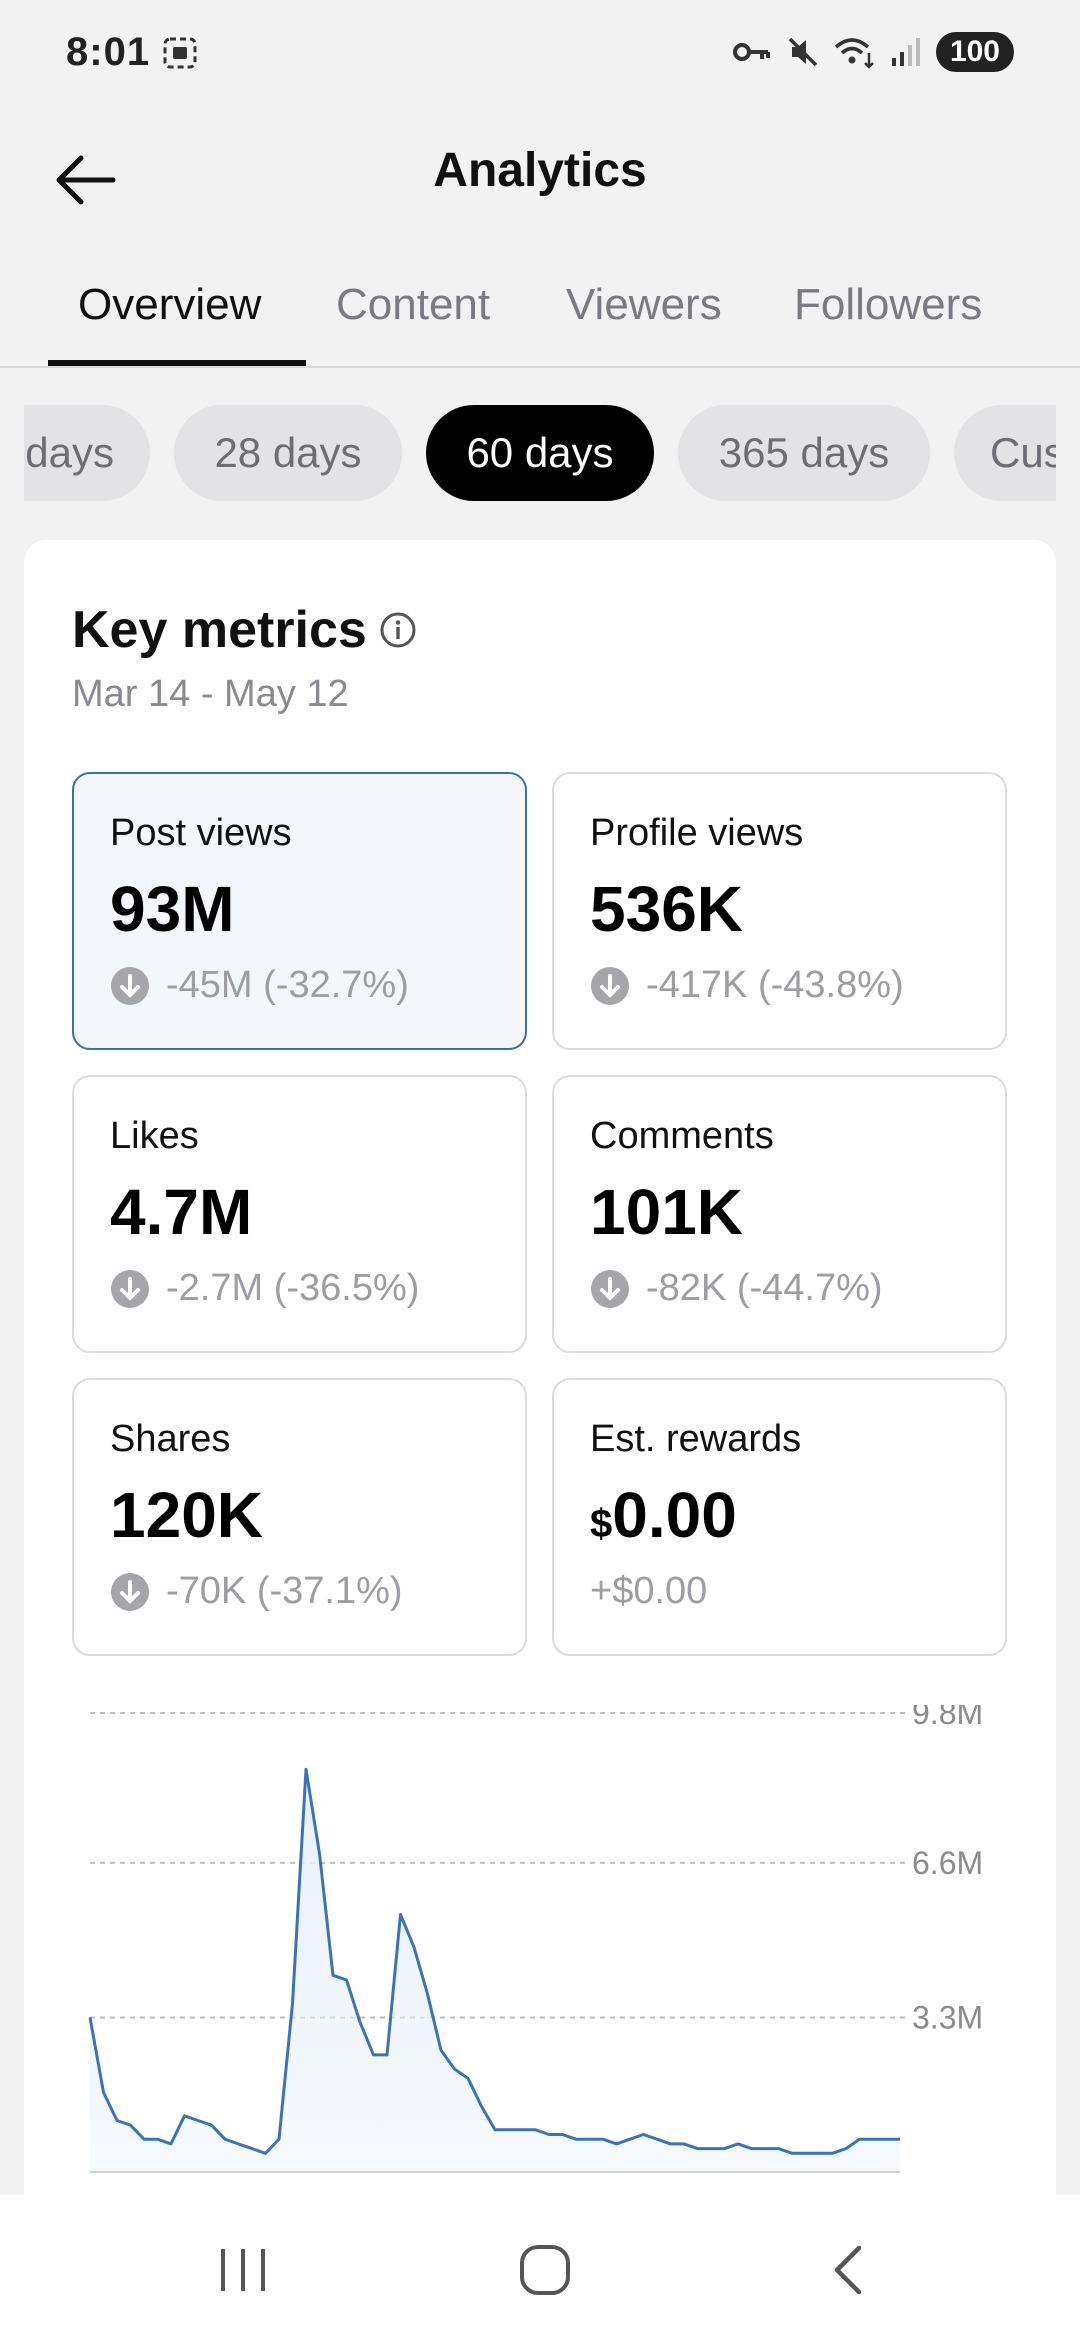 The height and width of the screenshot is (2340, 1080). Describe the element at coordinates (682, 1136) in the screenshot. I see `metric-label: Comments` at that location.